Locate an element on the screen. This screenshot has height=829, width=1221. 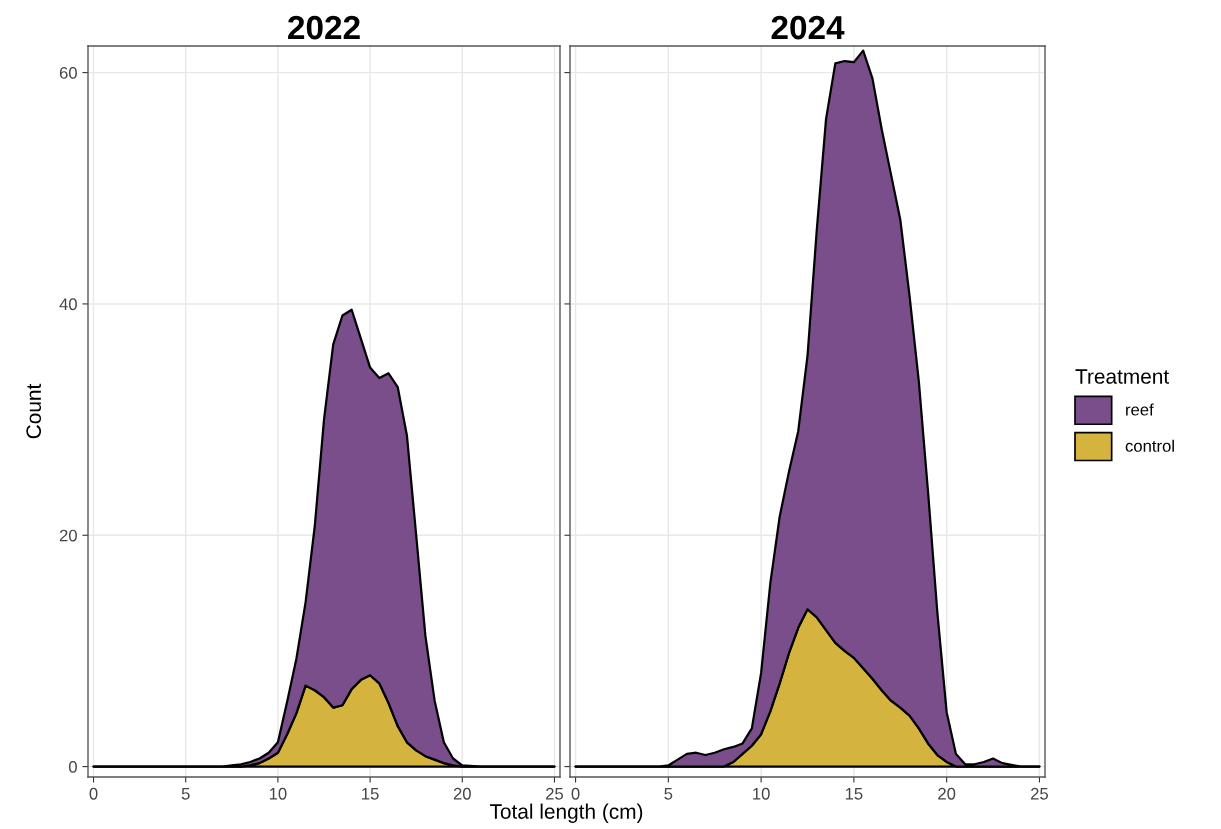
legend-label: reef is located at coordinates (1140, 409).